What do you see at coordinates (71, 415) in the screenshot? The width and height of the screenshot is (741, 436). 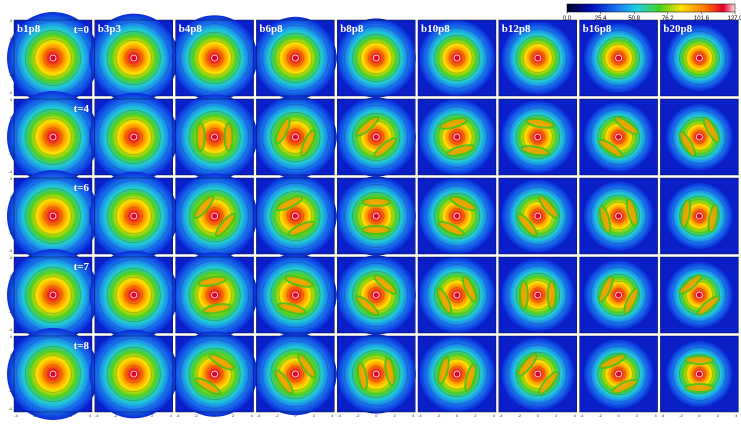 I see `x-tick-label: 2` at bounding box center [71, 415].